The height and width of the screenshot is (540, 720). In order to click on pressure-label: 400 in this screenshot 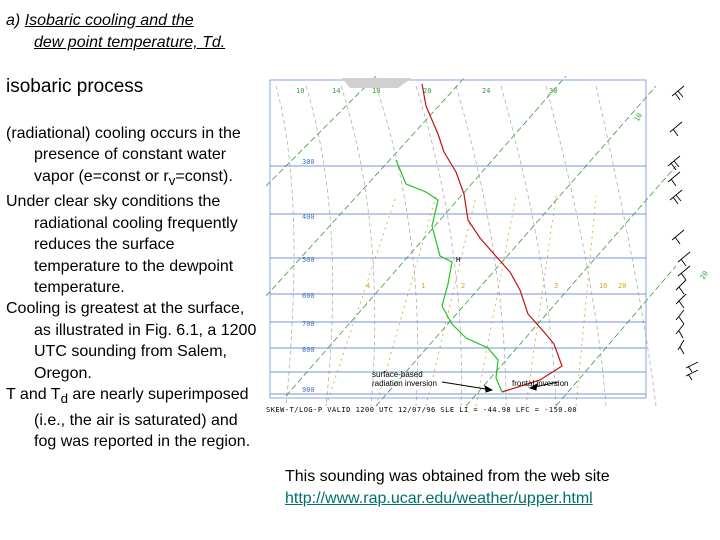, I will do `click(308, 217)`.